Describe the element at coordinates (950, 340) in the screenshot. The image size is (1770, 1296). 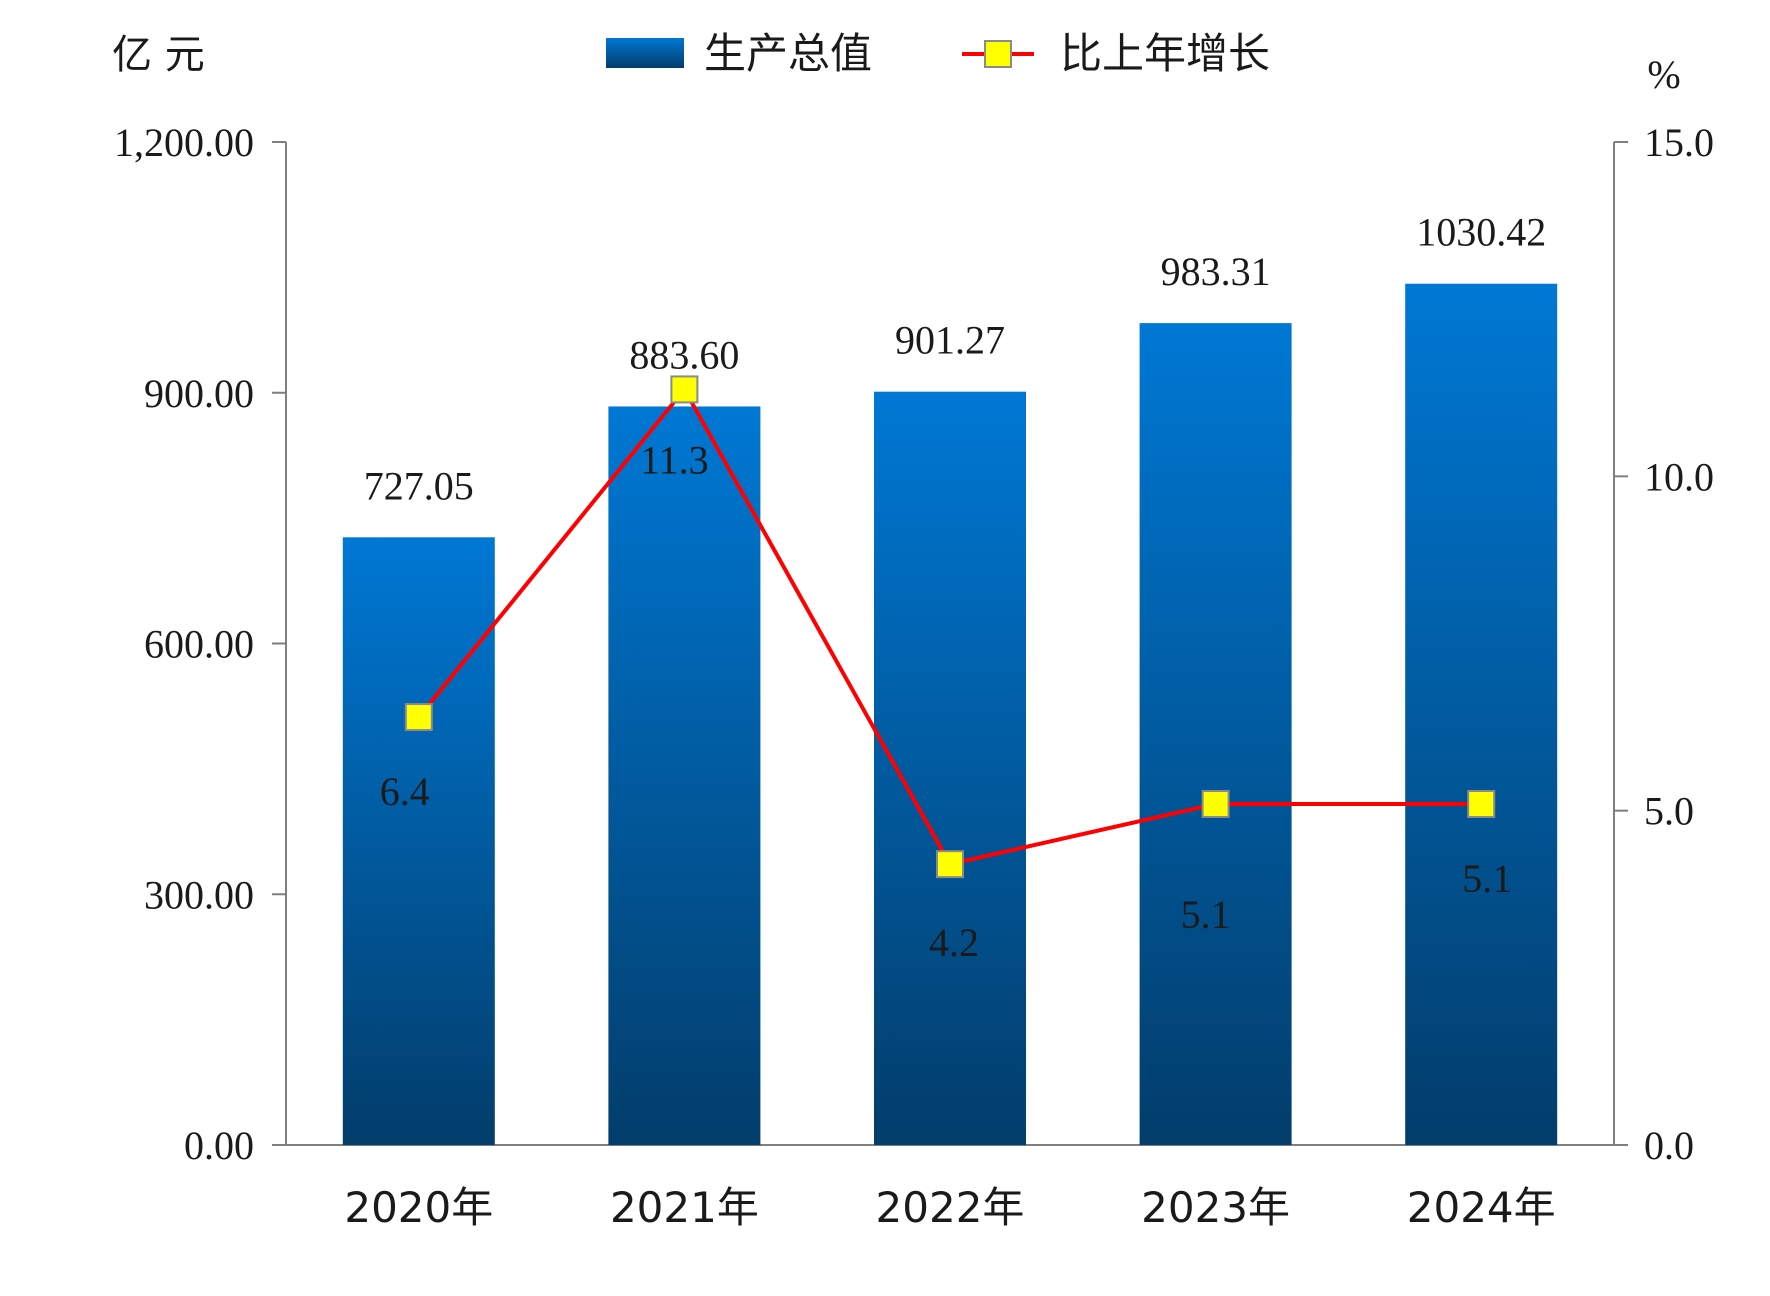
I see `bar-value-label: 901.27` at that location.